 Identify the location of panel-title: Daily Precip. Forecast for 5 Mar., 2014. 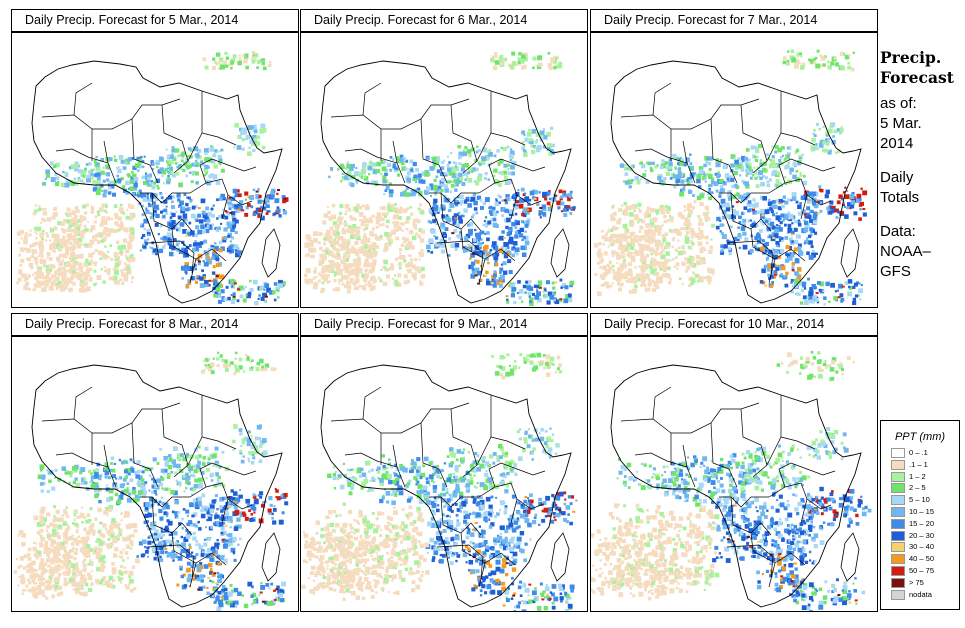
(155, 20).